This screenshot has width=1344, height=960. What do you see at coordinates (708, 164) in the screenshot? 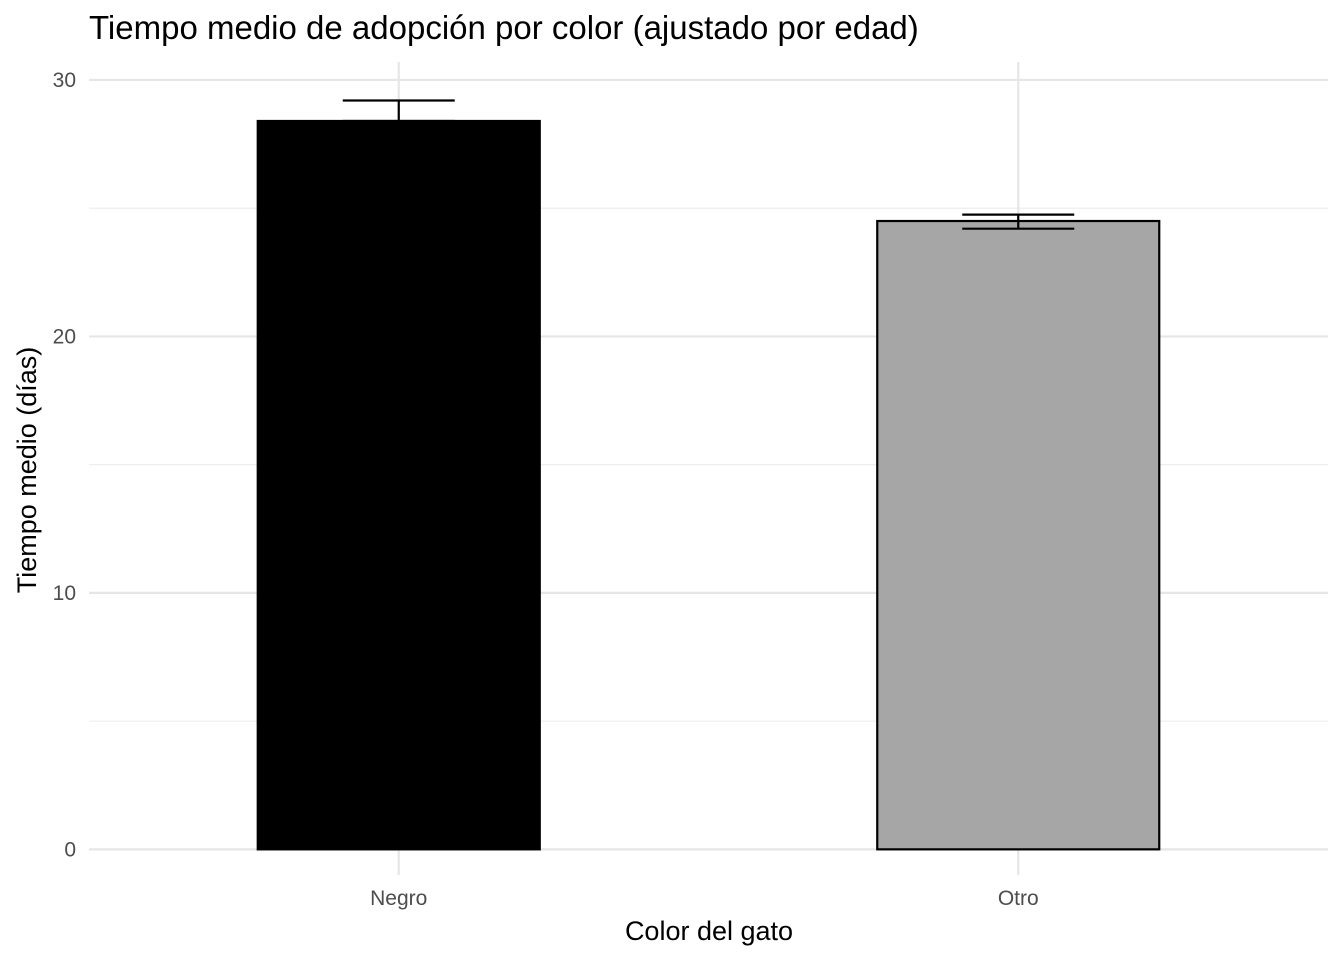
I see `error-bars` at bounding box center [708, 164].